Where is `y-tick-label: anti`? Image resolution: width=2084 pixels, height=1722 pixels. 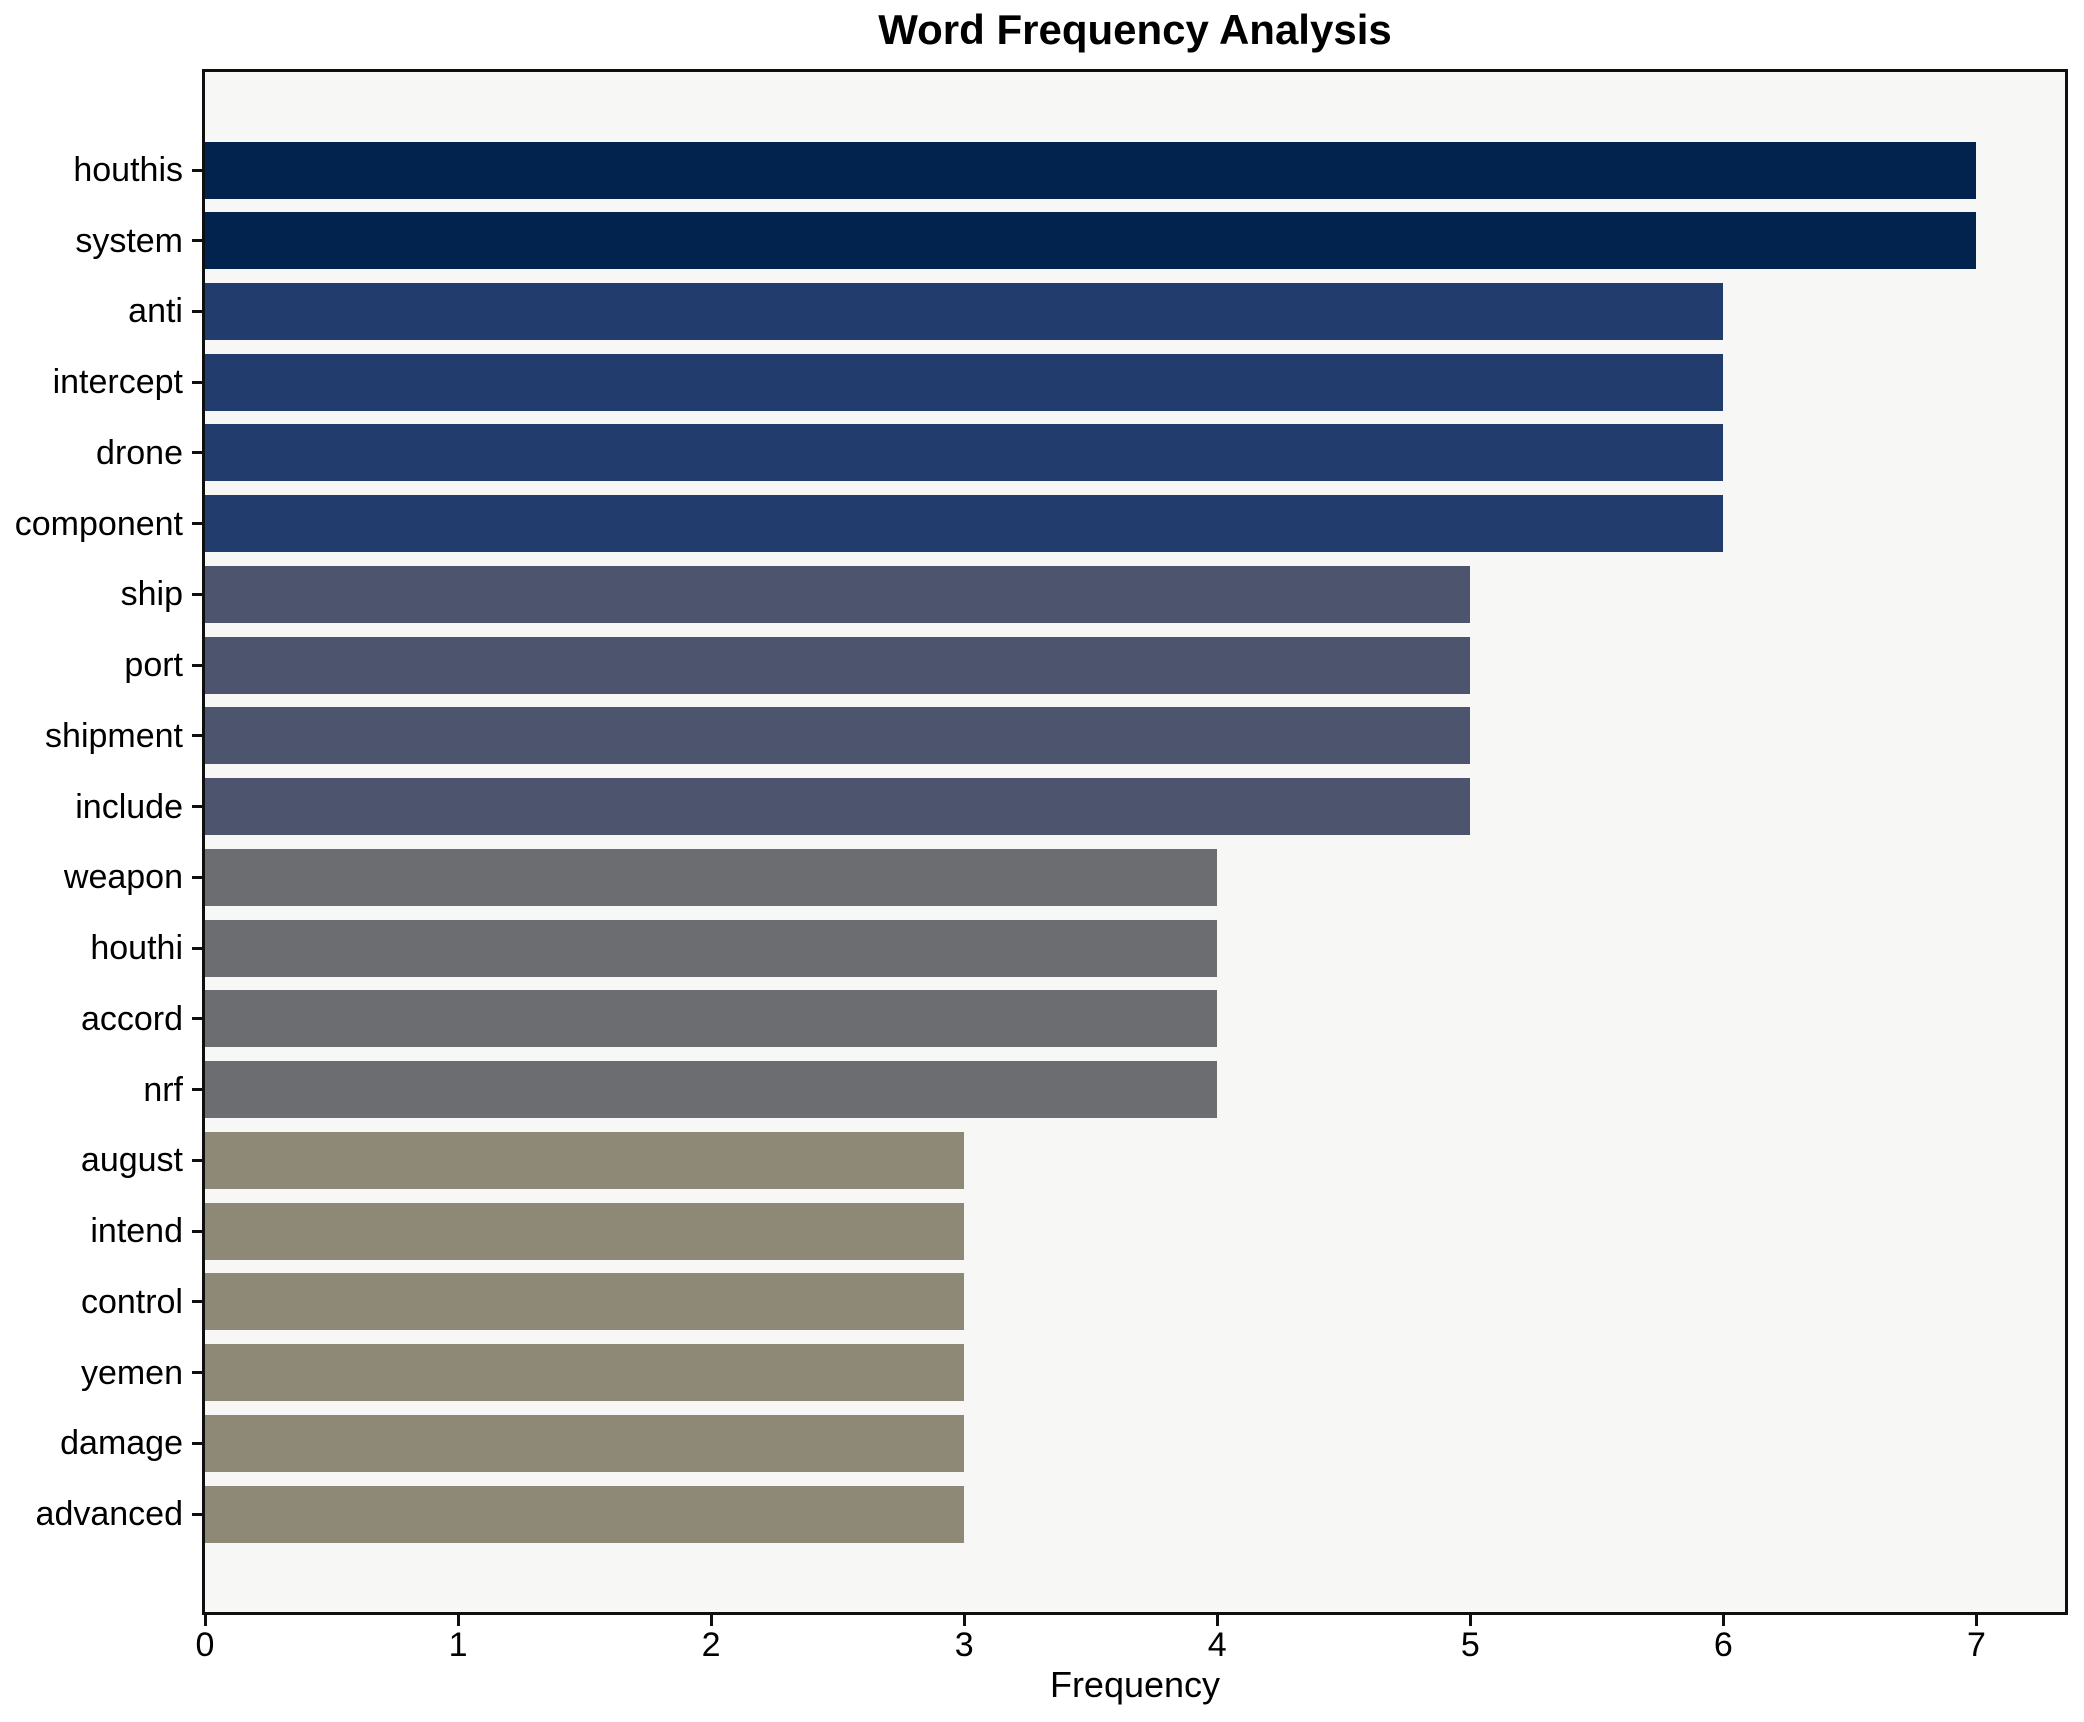
y-tick-label: anti is located at coordinates (155, 311).